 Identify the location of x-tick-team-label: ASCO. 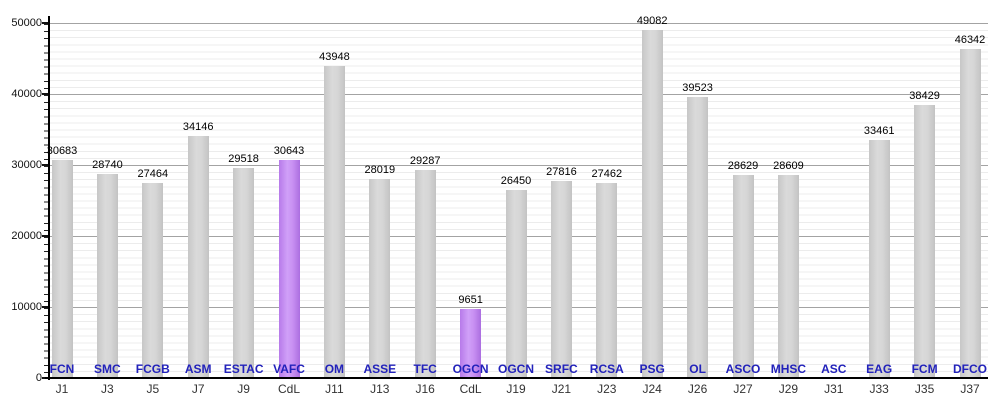
(743, 369).